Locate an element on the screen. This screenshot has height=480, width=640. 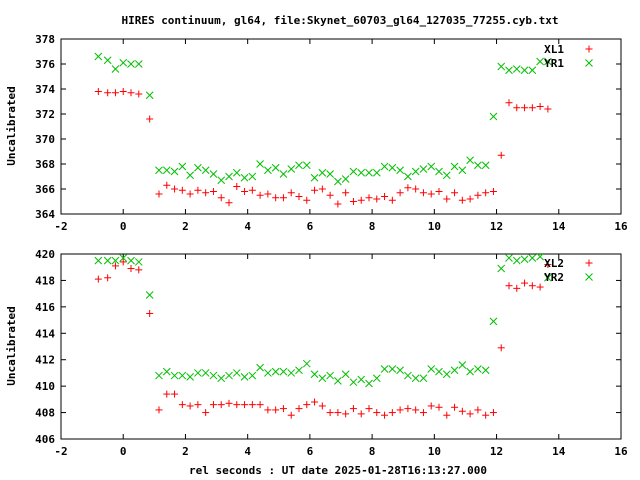
x-tick-label: 8 is located at coordinates (372, 226).